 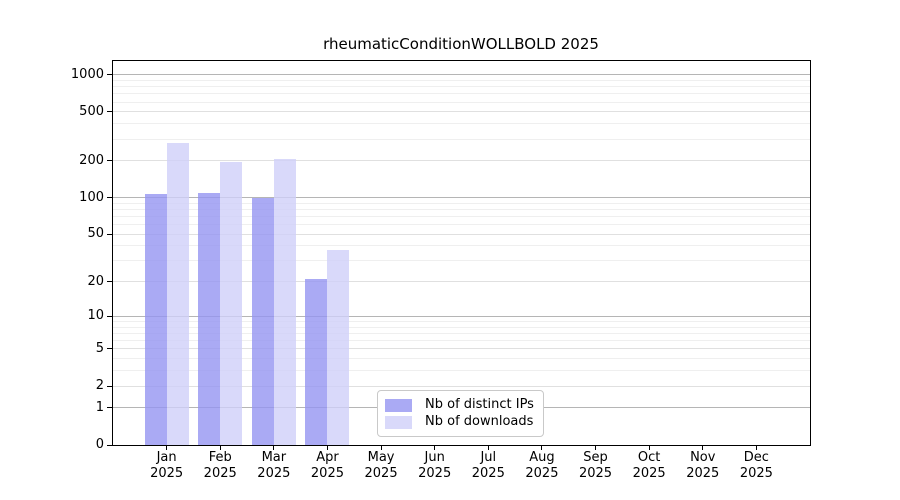 I want to click on legend-swatch-distinct-ips, so click(x=398, y=405).